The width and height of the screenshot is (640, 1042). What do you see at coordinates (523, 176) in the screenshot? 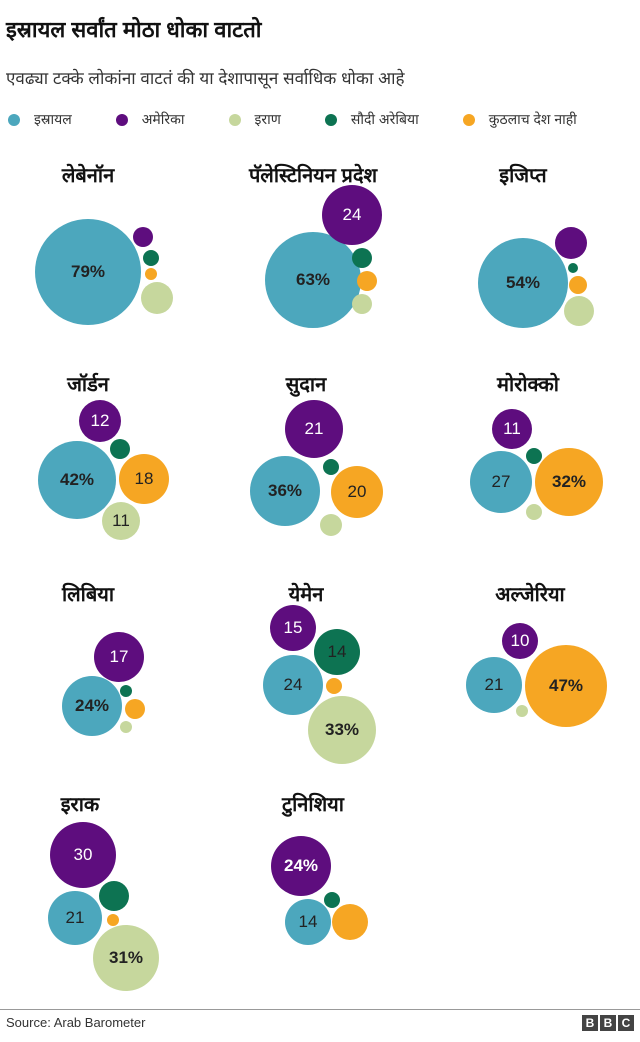
I see `country-title: इजिप्त` at bounding box center [523, 176].